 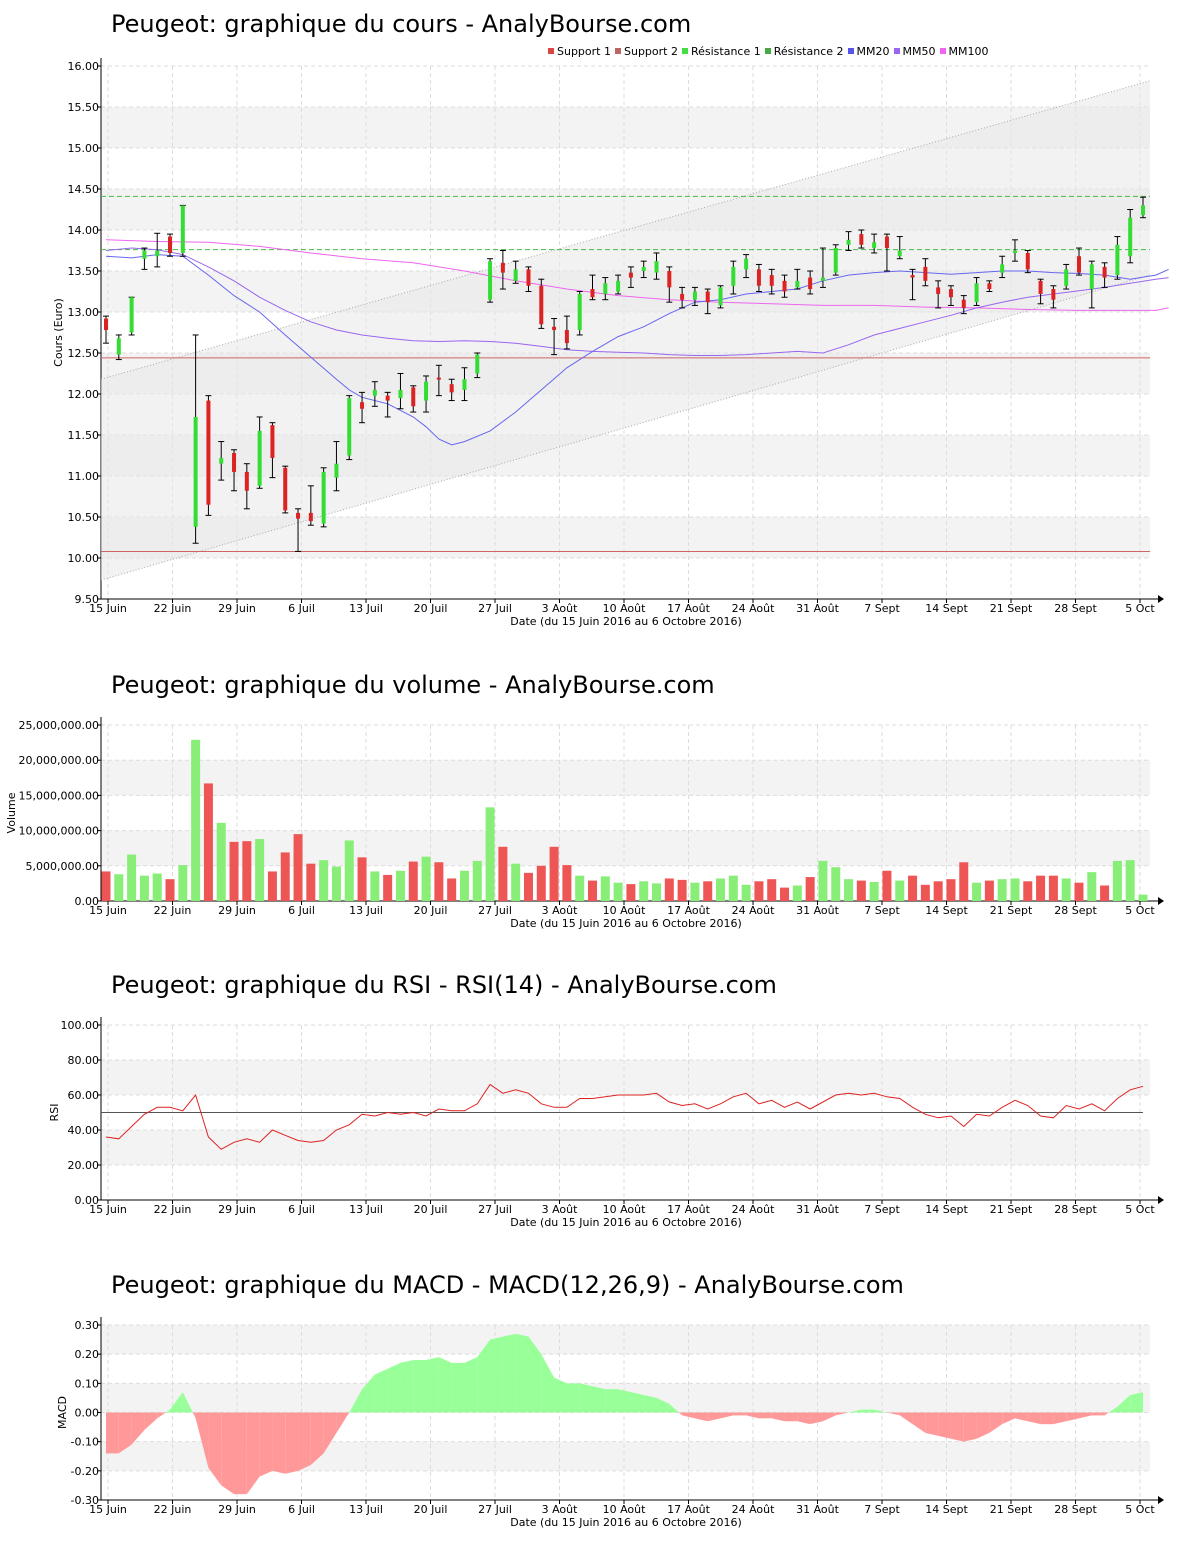 What do you see at coordinates (560, 910) in the screenshot?
I see `x-tick-label: 3 Août` at bounding box center [560, 910].